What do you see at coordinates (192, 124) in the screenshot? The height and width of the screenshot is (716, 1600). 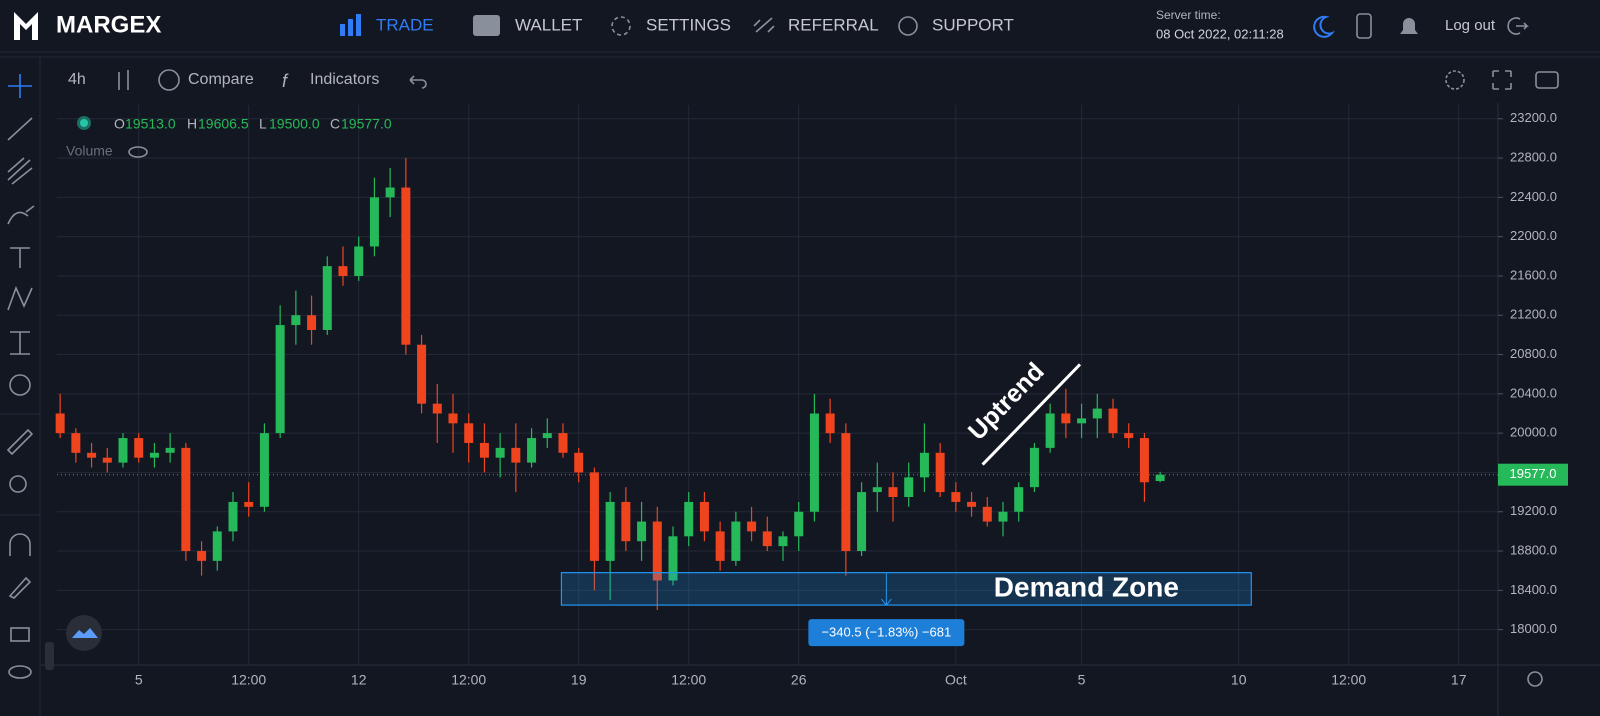 I see `legend-h-label: H` at bounding box center [192, 124].